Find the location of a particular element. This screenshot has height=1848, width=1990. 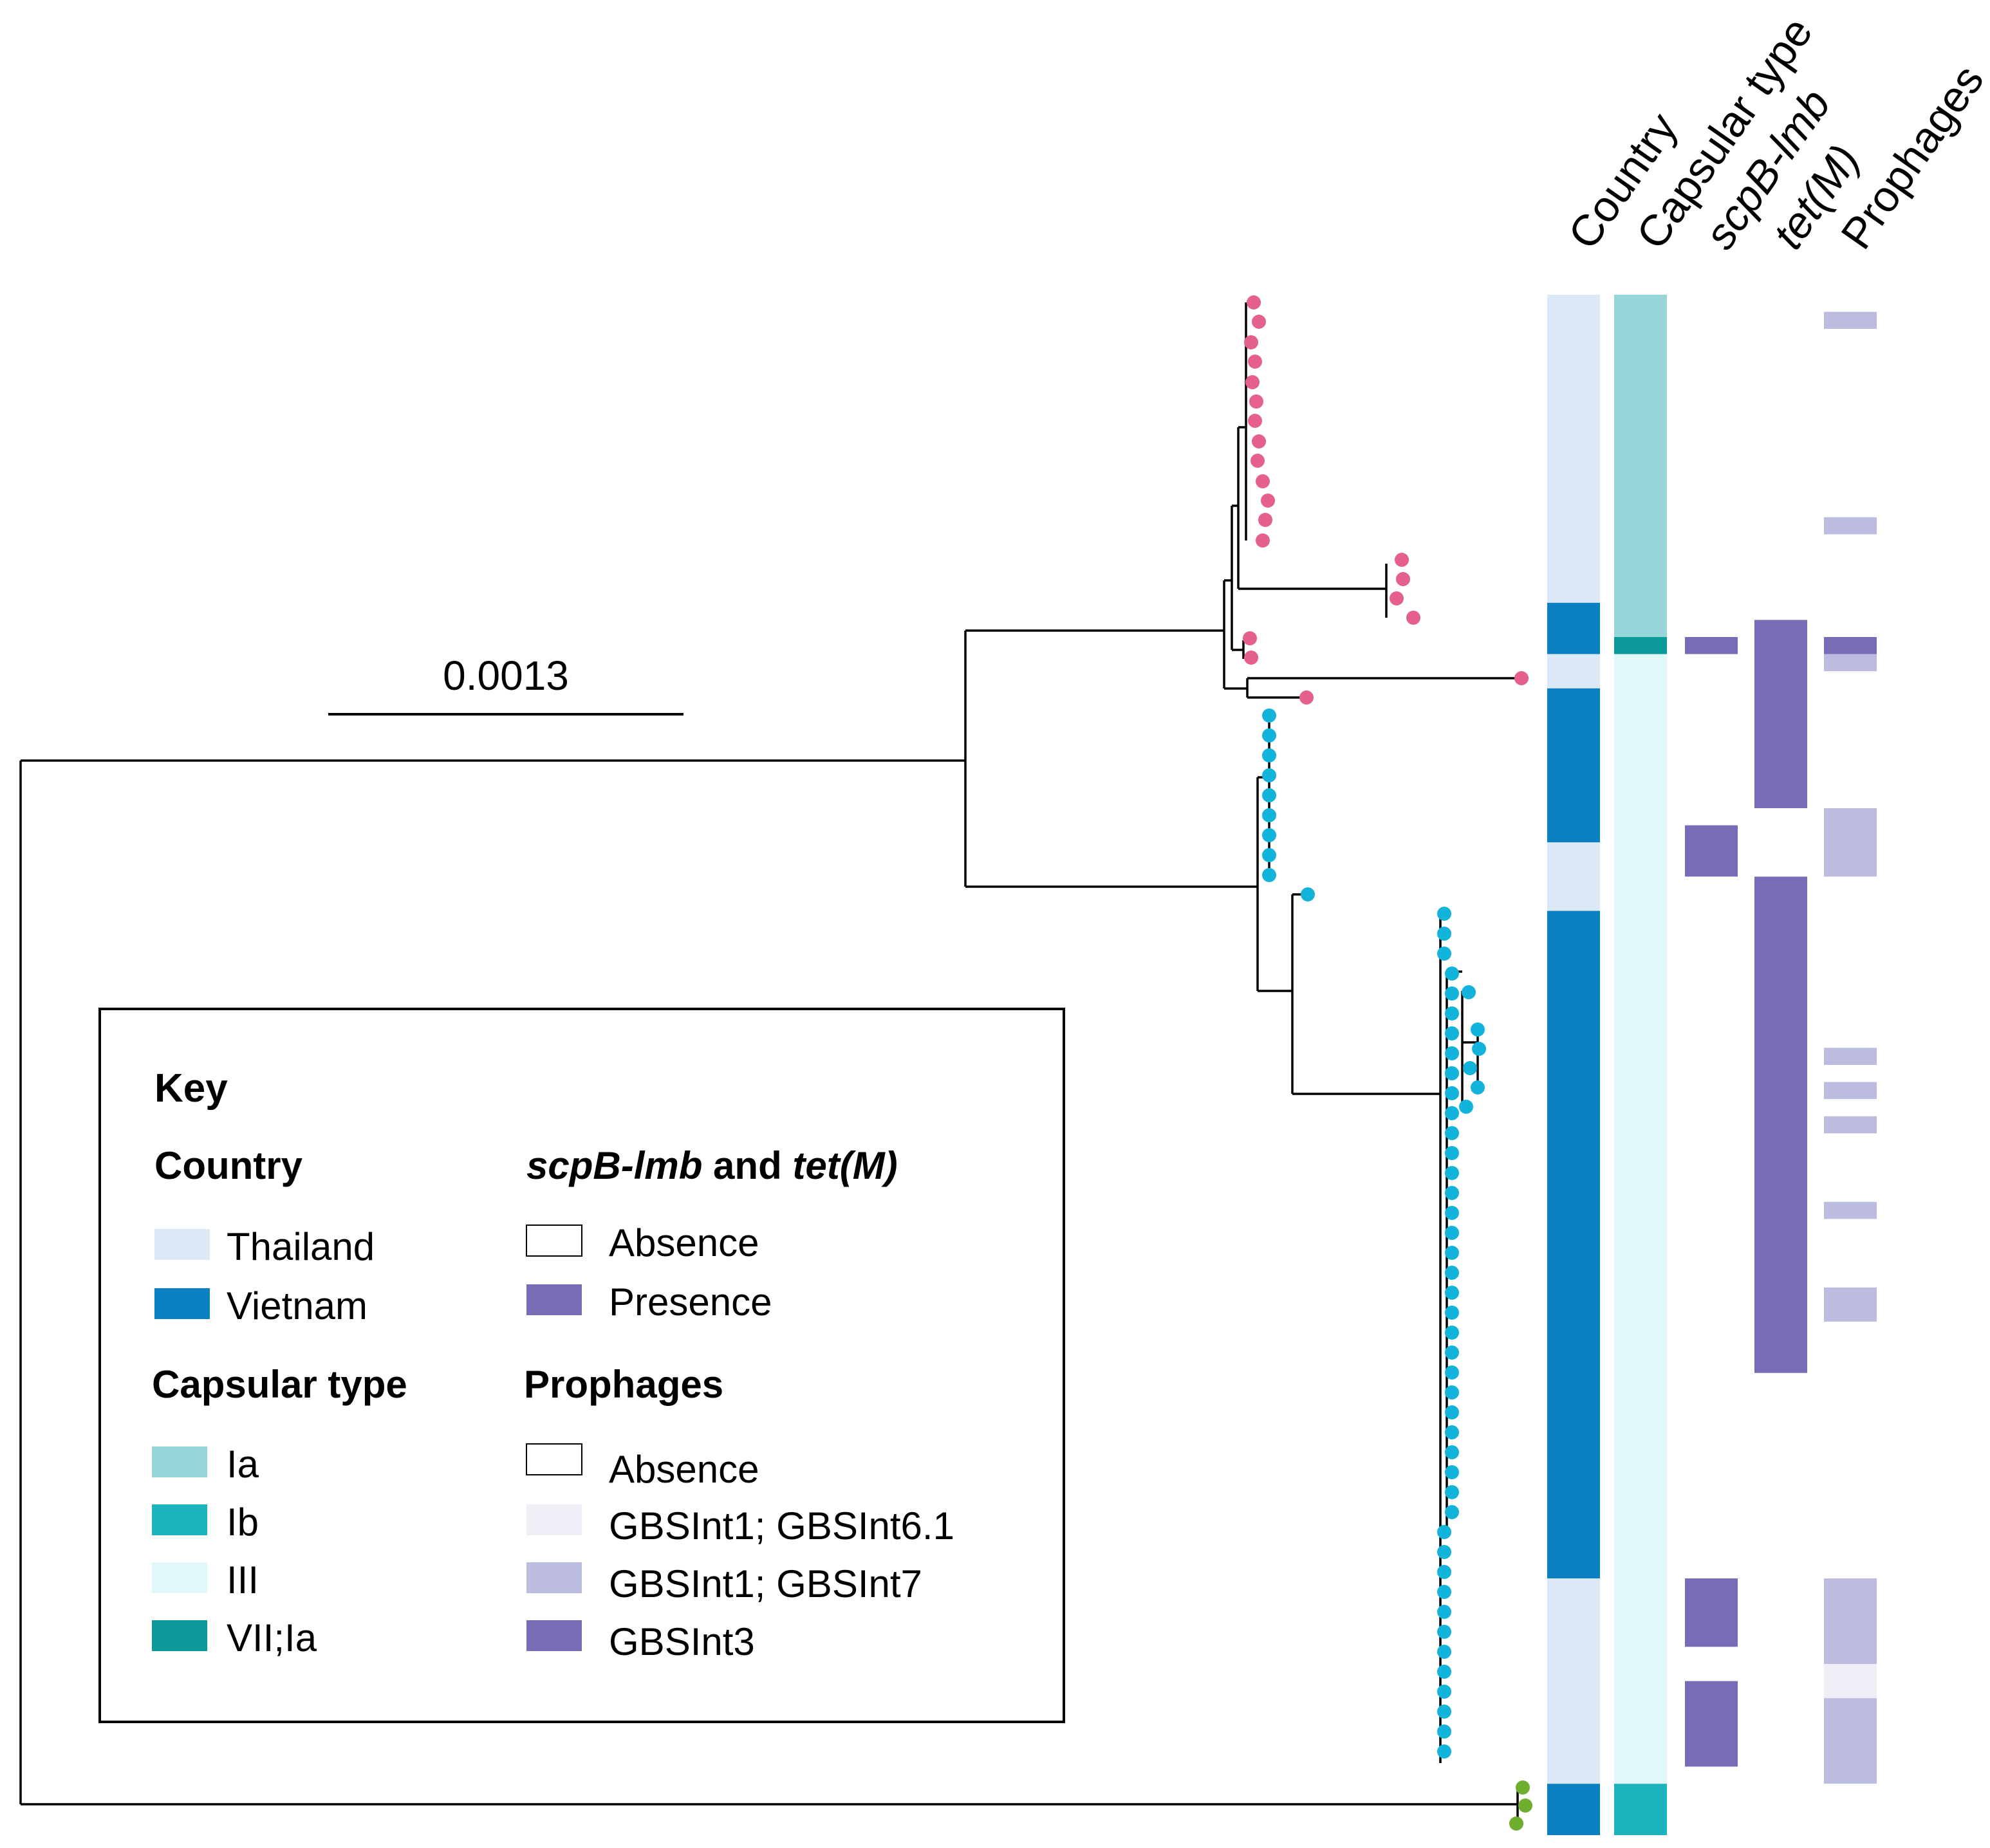

legend-label-ib: Ib is located at coordinates (243, 1523).